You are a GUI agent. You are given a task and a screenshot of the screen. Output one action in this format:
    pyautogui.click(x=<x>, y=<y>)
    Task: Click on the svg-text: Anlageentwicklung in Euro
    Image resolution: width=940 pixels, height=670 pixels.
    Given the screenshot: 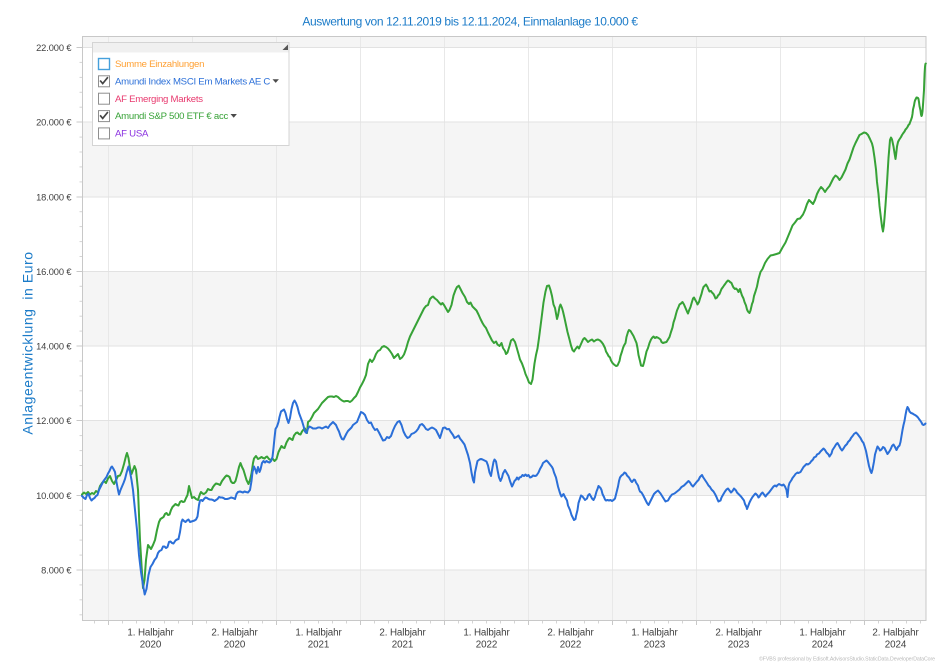 What is the action you would take?
    pyautogui.click(x=28, y=342)
    